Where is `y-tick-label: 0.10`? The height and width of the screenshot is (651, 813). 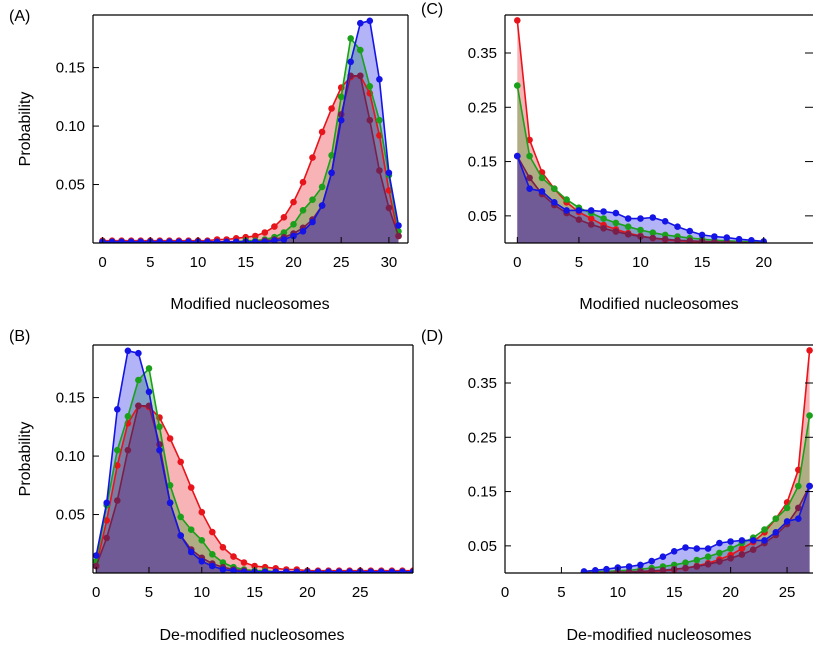
y-tick-label: 0.10 is located at coordinates (70, 456).